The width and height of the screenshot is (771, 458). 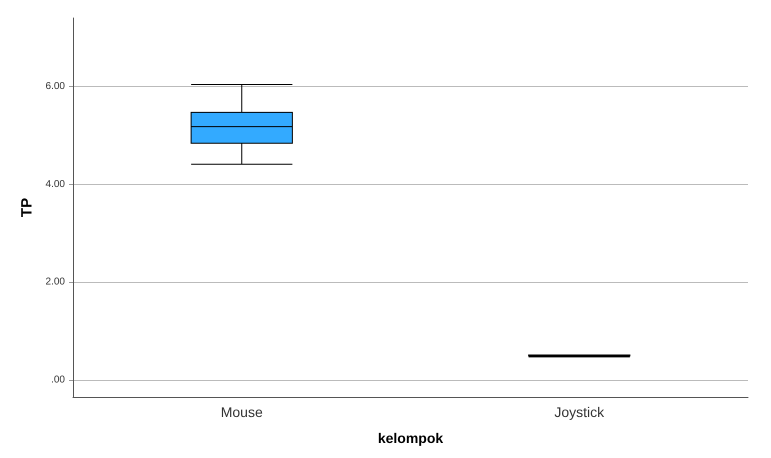 What do you see at coordinates (580, 412) in the screenshot?
I see `x-tick-label: Joystick` at bounding box center [580, 412].